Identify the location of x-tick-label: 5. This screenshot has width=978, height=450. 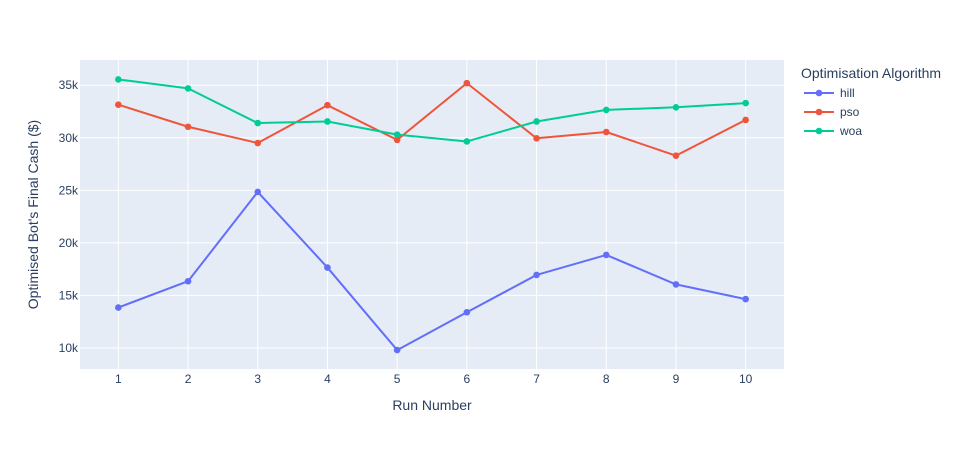
(397, 379).